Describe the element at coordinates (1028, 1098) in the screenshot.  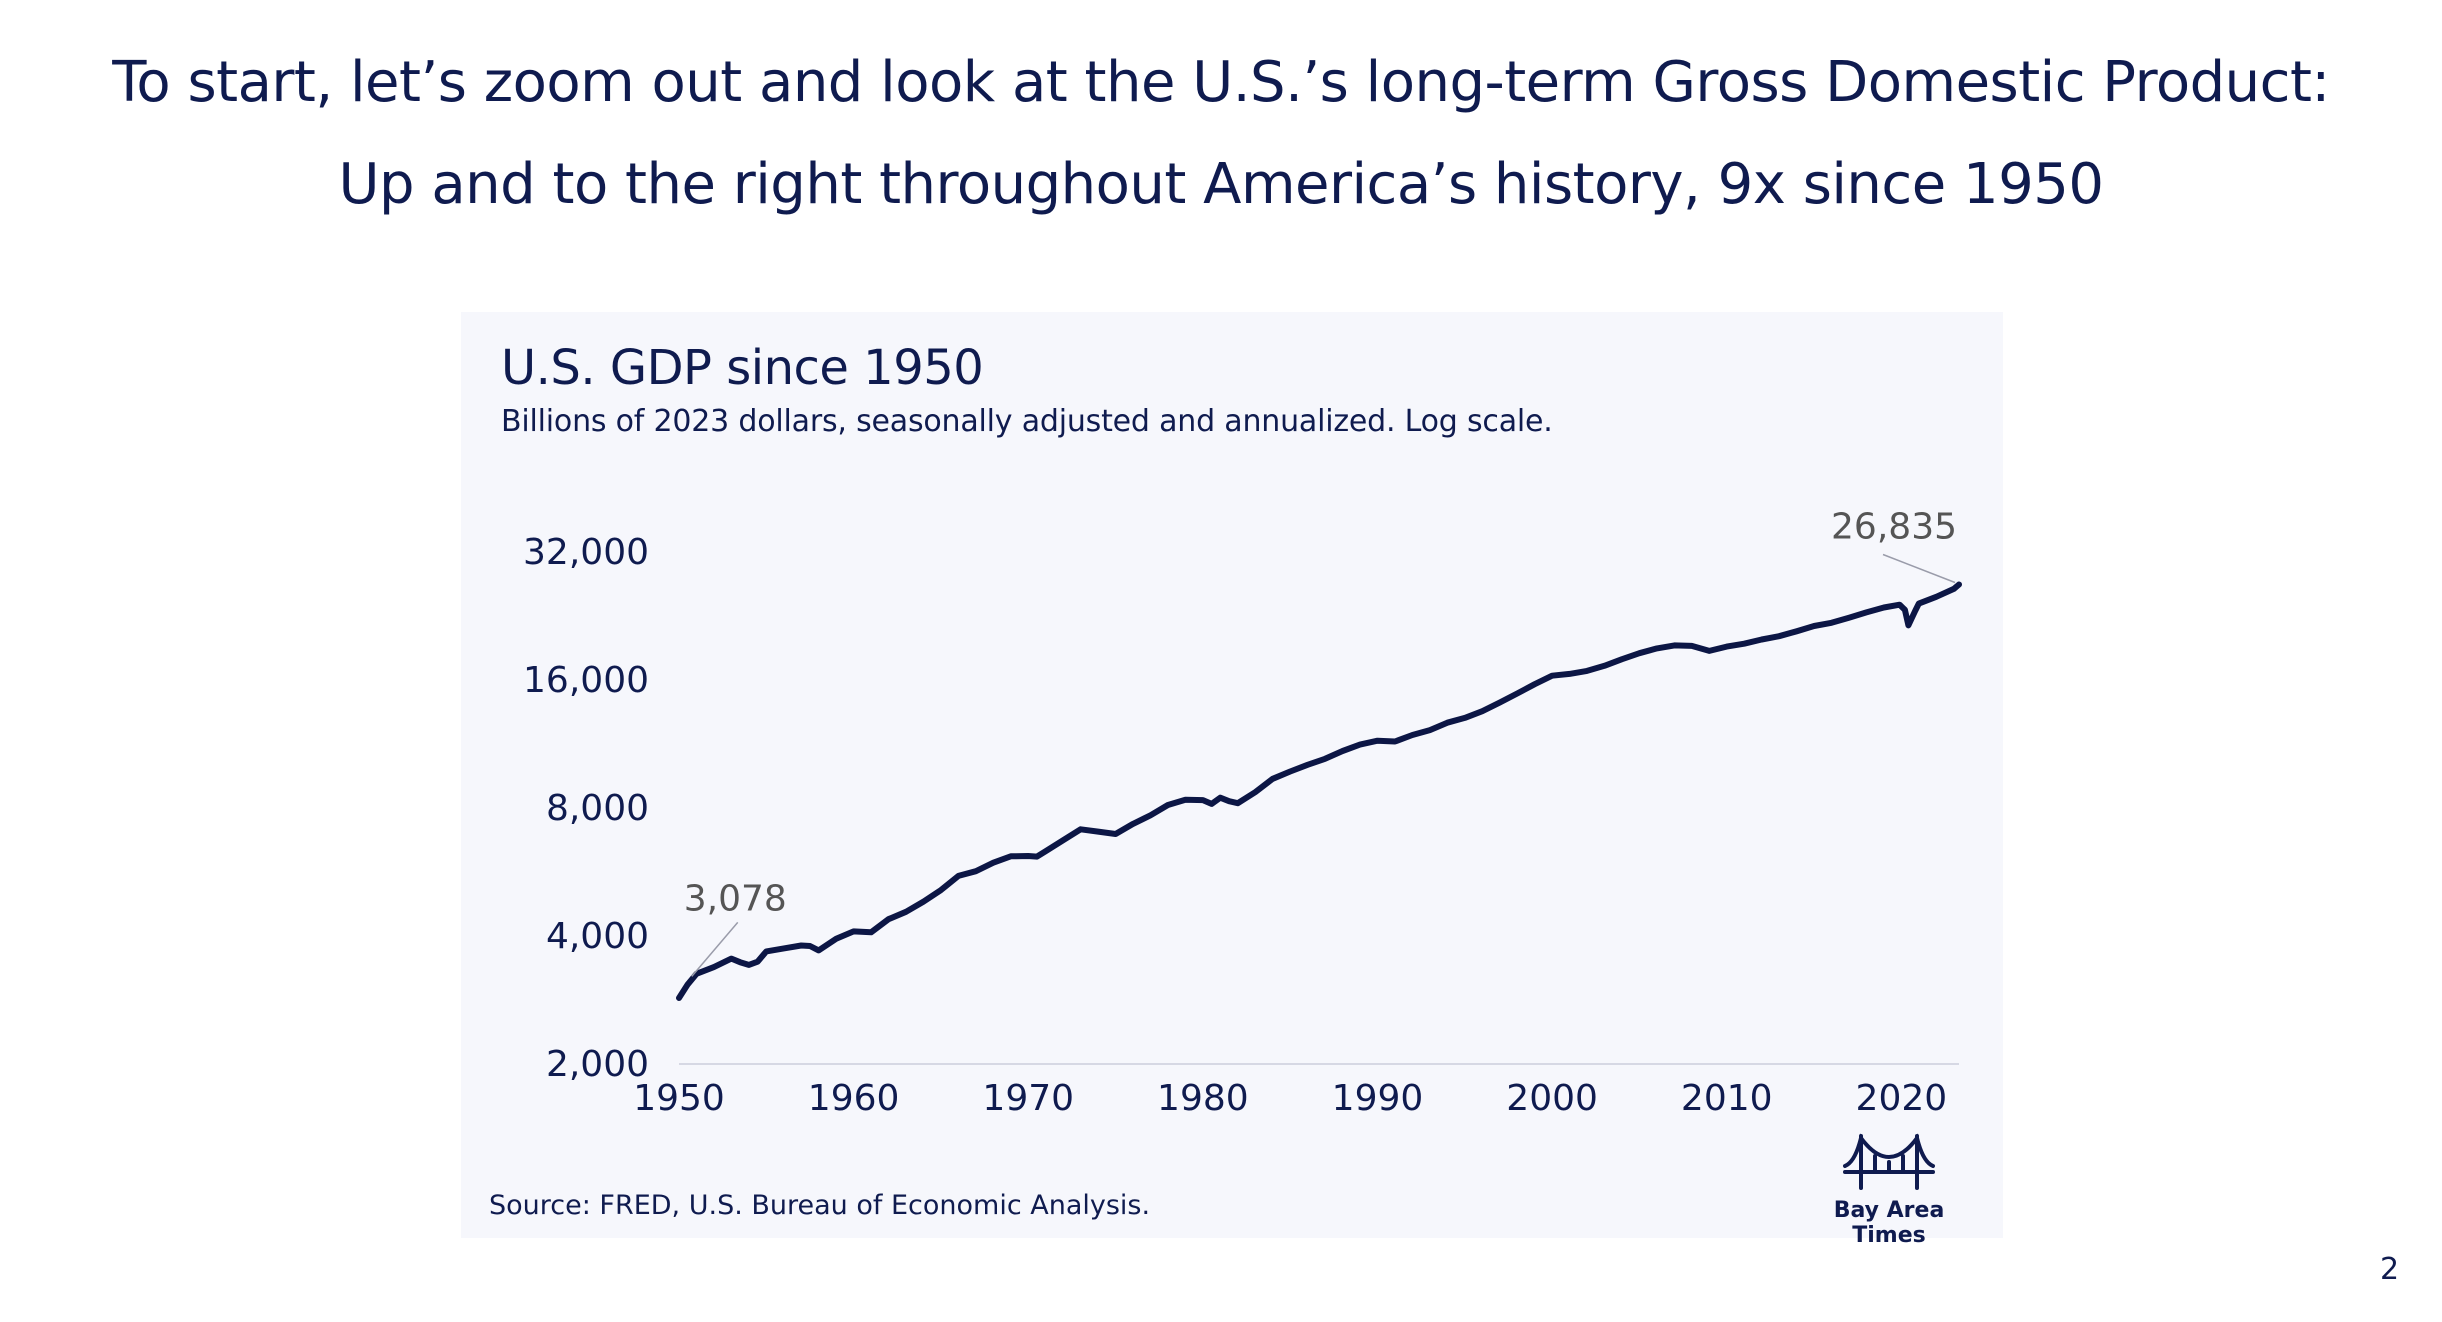
I see `x-tick-label: 1970` at that location.